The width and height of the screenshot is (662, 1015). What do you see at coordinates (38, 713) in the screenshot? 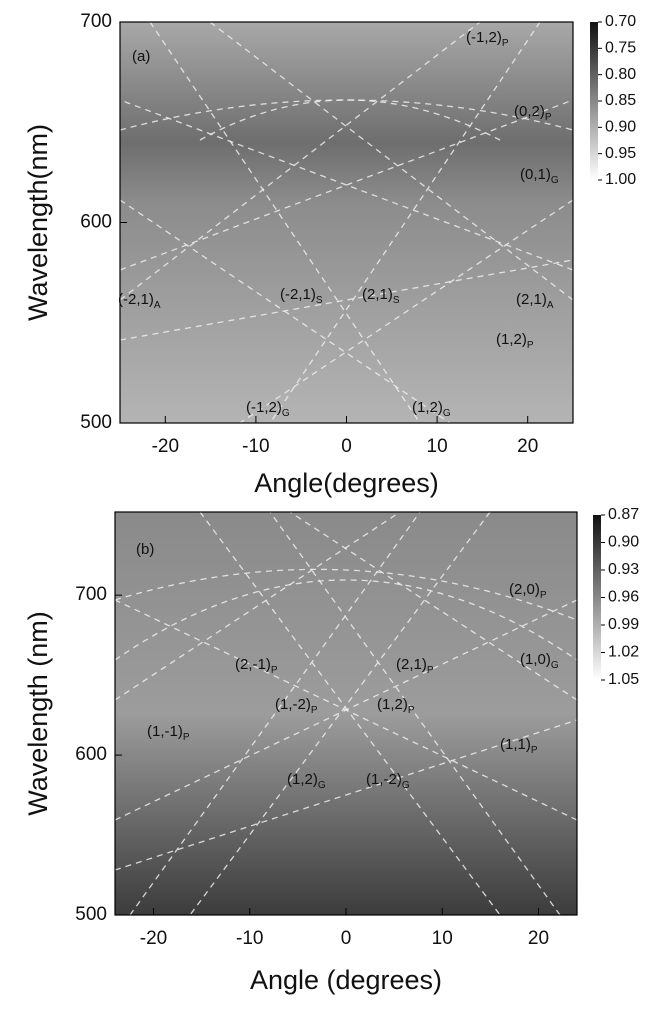
I see `y-axis-title: Wavelength (nm)` at bounding box center [38, 713].